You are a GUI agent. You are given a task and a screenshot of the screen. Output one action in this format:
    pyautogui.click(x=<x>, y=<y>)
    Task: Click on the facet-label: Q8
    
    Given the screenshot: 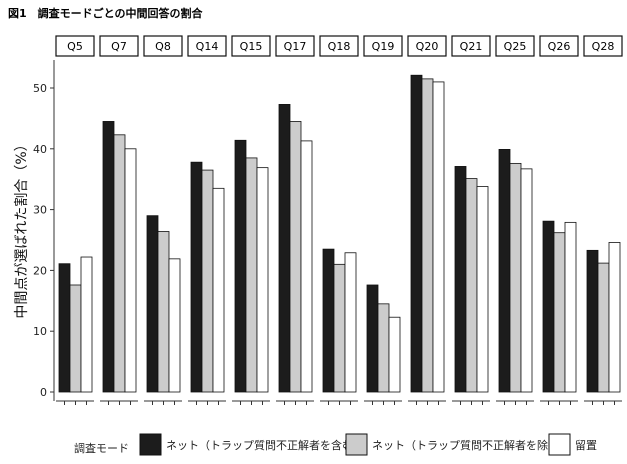 What is the action you would take?
    pyautogui.click(x=163, y=46)
    